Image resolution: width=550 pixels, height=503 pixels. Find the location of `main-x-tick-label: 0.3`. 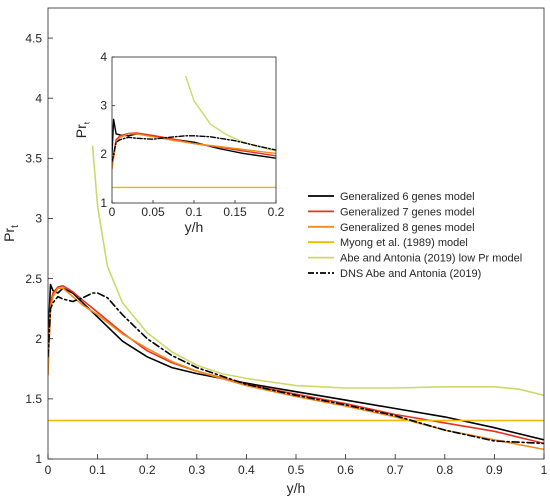

main-x-tick-label: 0.3 is located at coordinates (196, 470).